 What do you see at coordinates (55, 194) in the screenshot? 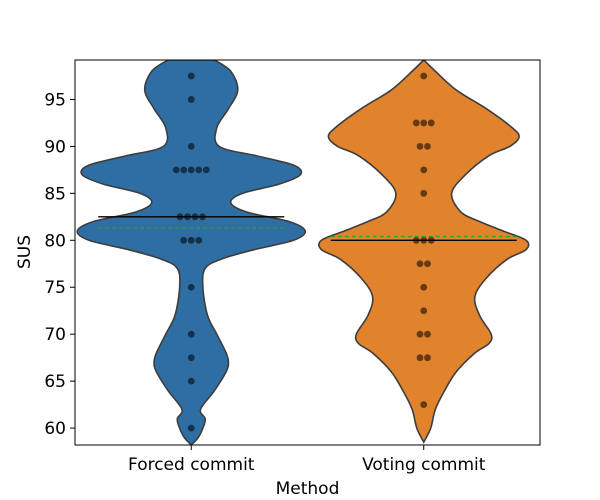
I see `y-tick-label: 85` at bounding box center [55, 194].